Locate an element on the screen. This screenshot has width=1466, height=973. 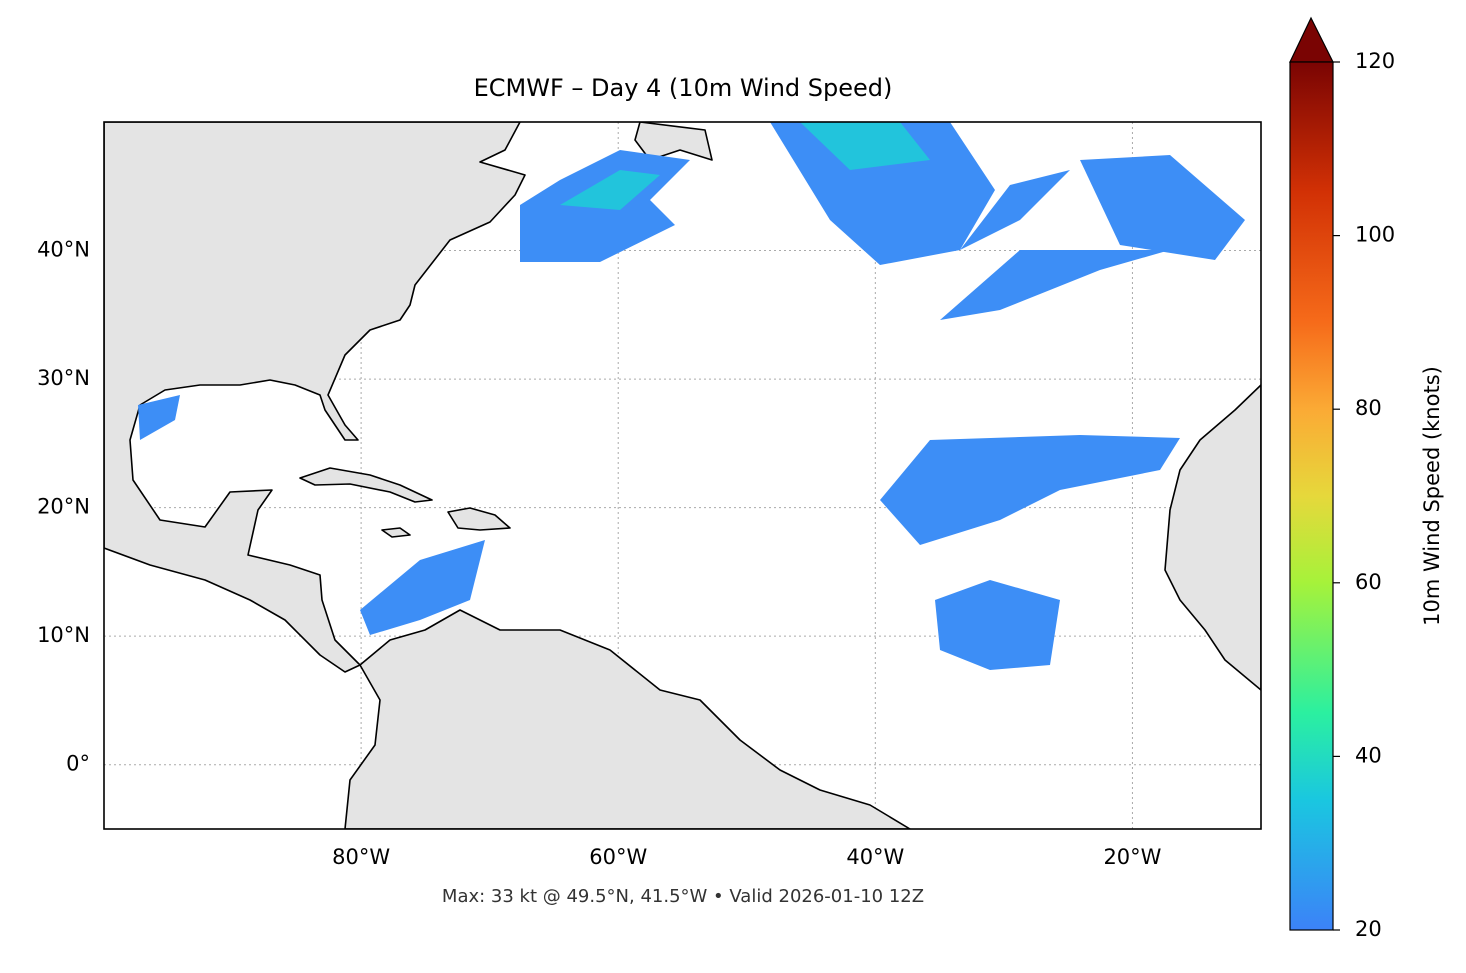
colorbar-tick-label: 40 is located at coordinates (1368, 755).